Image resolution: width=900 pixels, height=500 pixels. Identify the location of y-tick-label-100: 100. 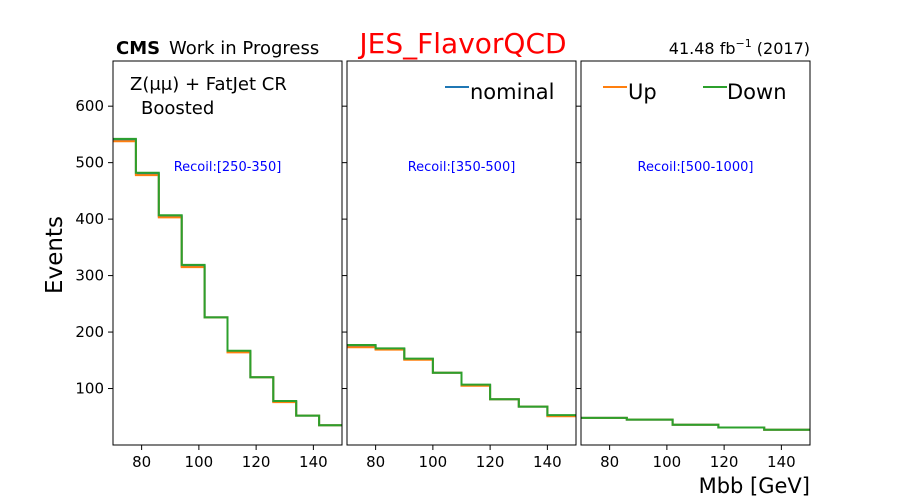
(89, 389).